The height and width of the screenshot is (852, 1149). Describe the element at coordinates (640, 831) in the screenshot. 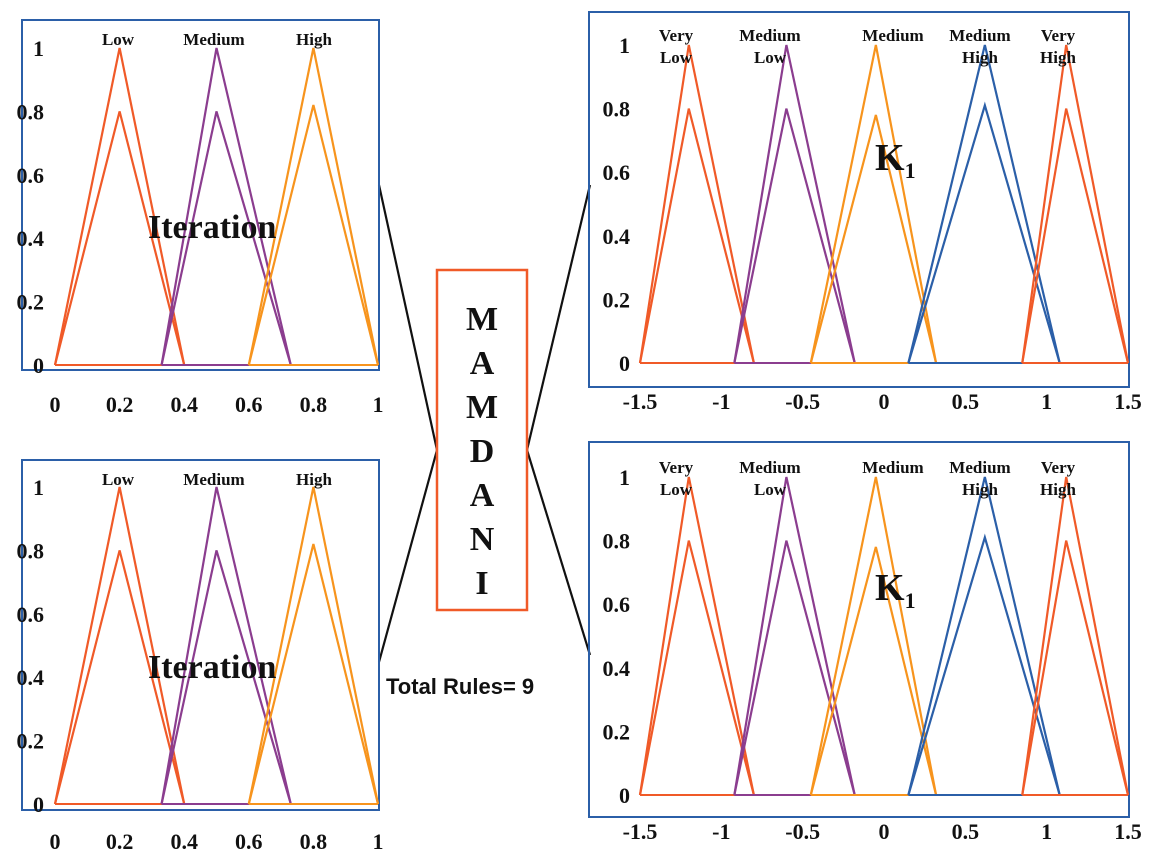

I see `x-tick-label: -1.5` at that location.